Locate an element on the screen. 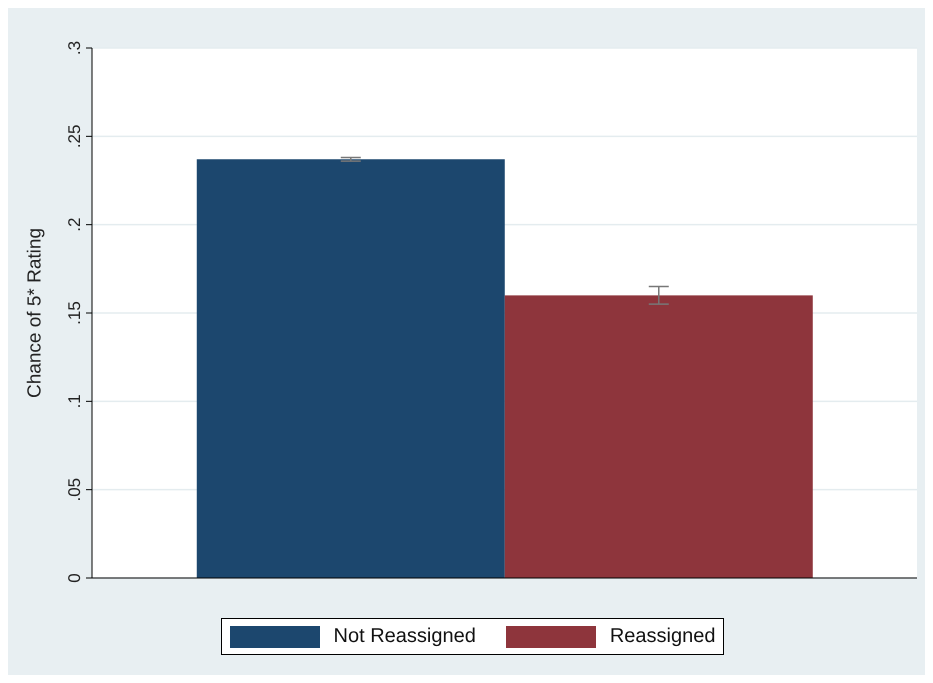  y-tick-label: .25 is located at coordinates (74, 136).